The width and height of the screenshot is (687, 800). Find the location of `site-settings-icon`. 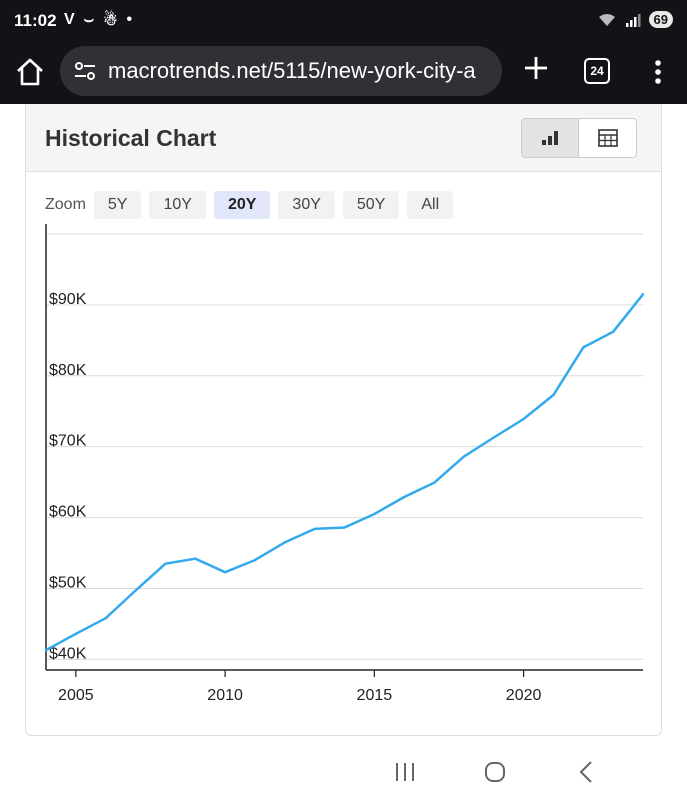

site-settings-icon is located at coordinates (85, 71).